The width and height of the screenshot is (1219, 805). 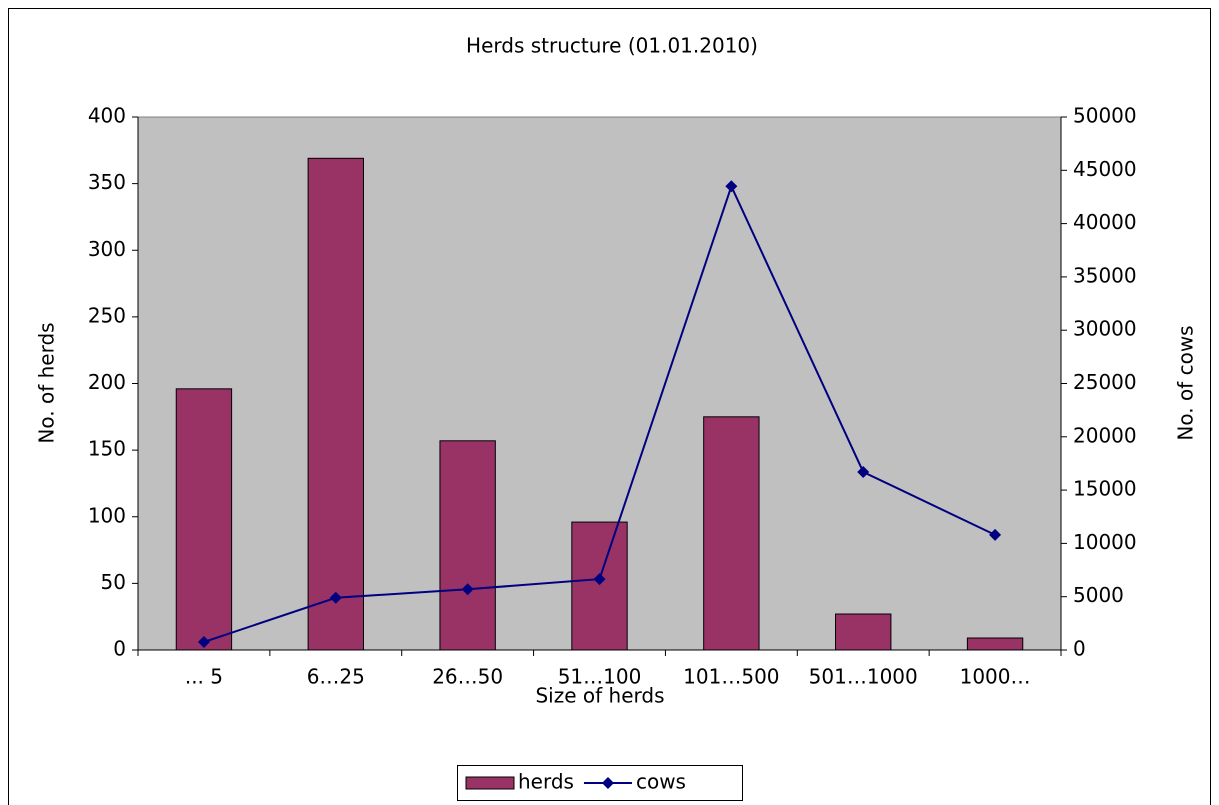 What do you see at coordinates (600, 677) in the screenshot?
I see `x-tick-label: 51…100` at bounding box center [600, 677].